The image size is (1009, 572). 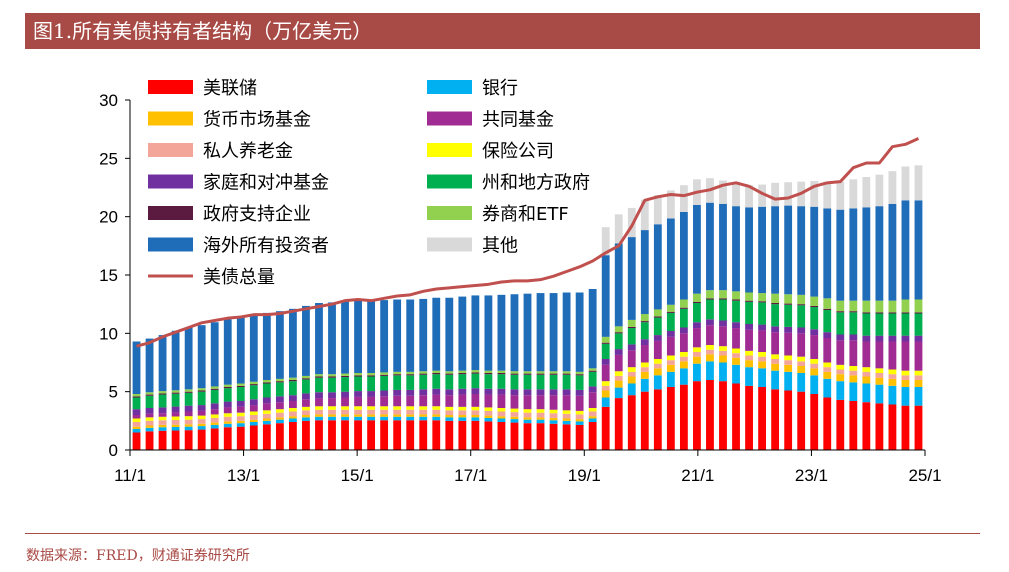 I want to click on chart-title: 图1.所有美债持有者结构（万亿美元）, so click(x=203, y=31).